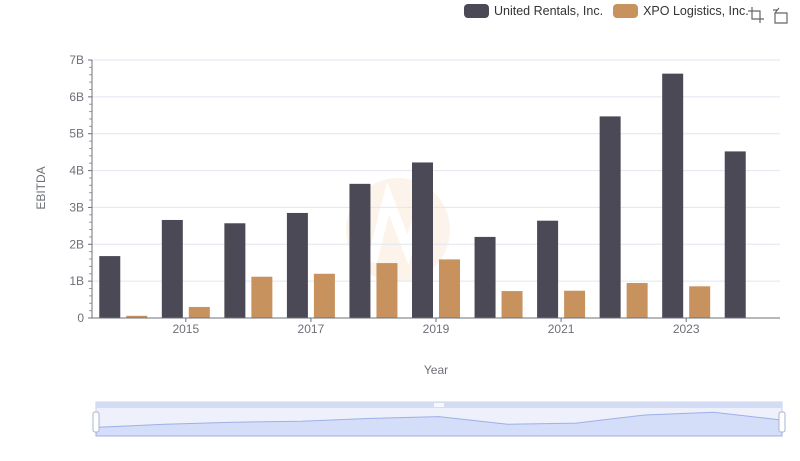 The height and width of the screenshot is (461, 800). What do you see at coordinates (575, 304) in the screenshot?
I see `bar-xpo-logistics-2021` at bounding box center [575, 304].